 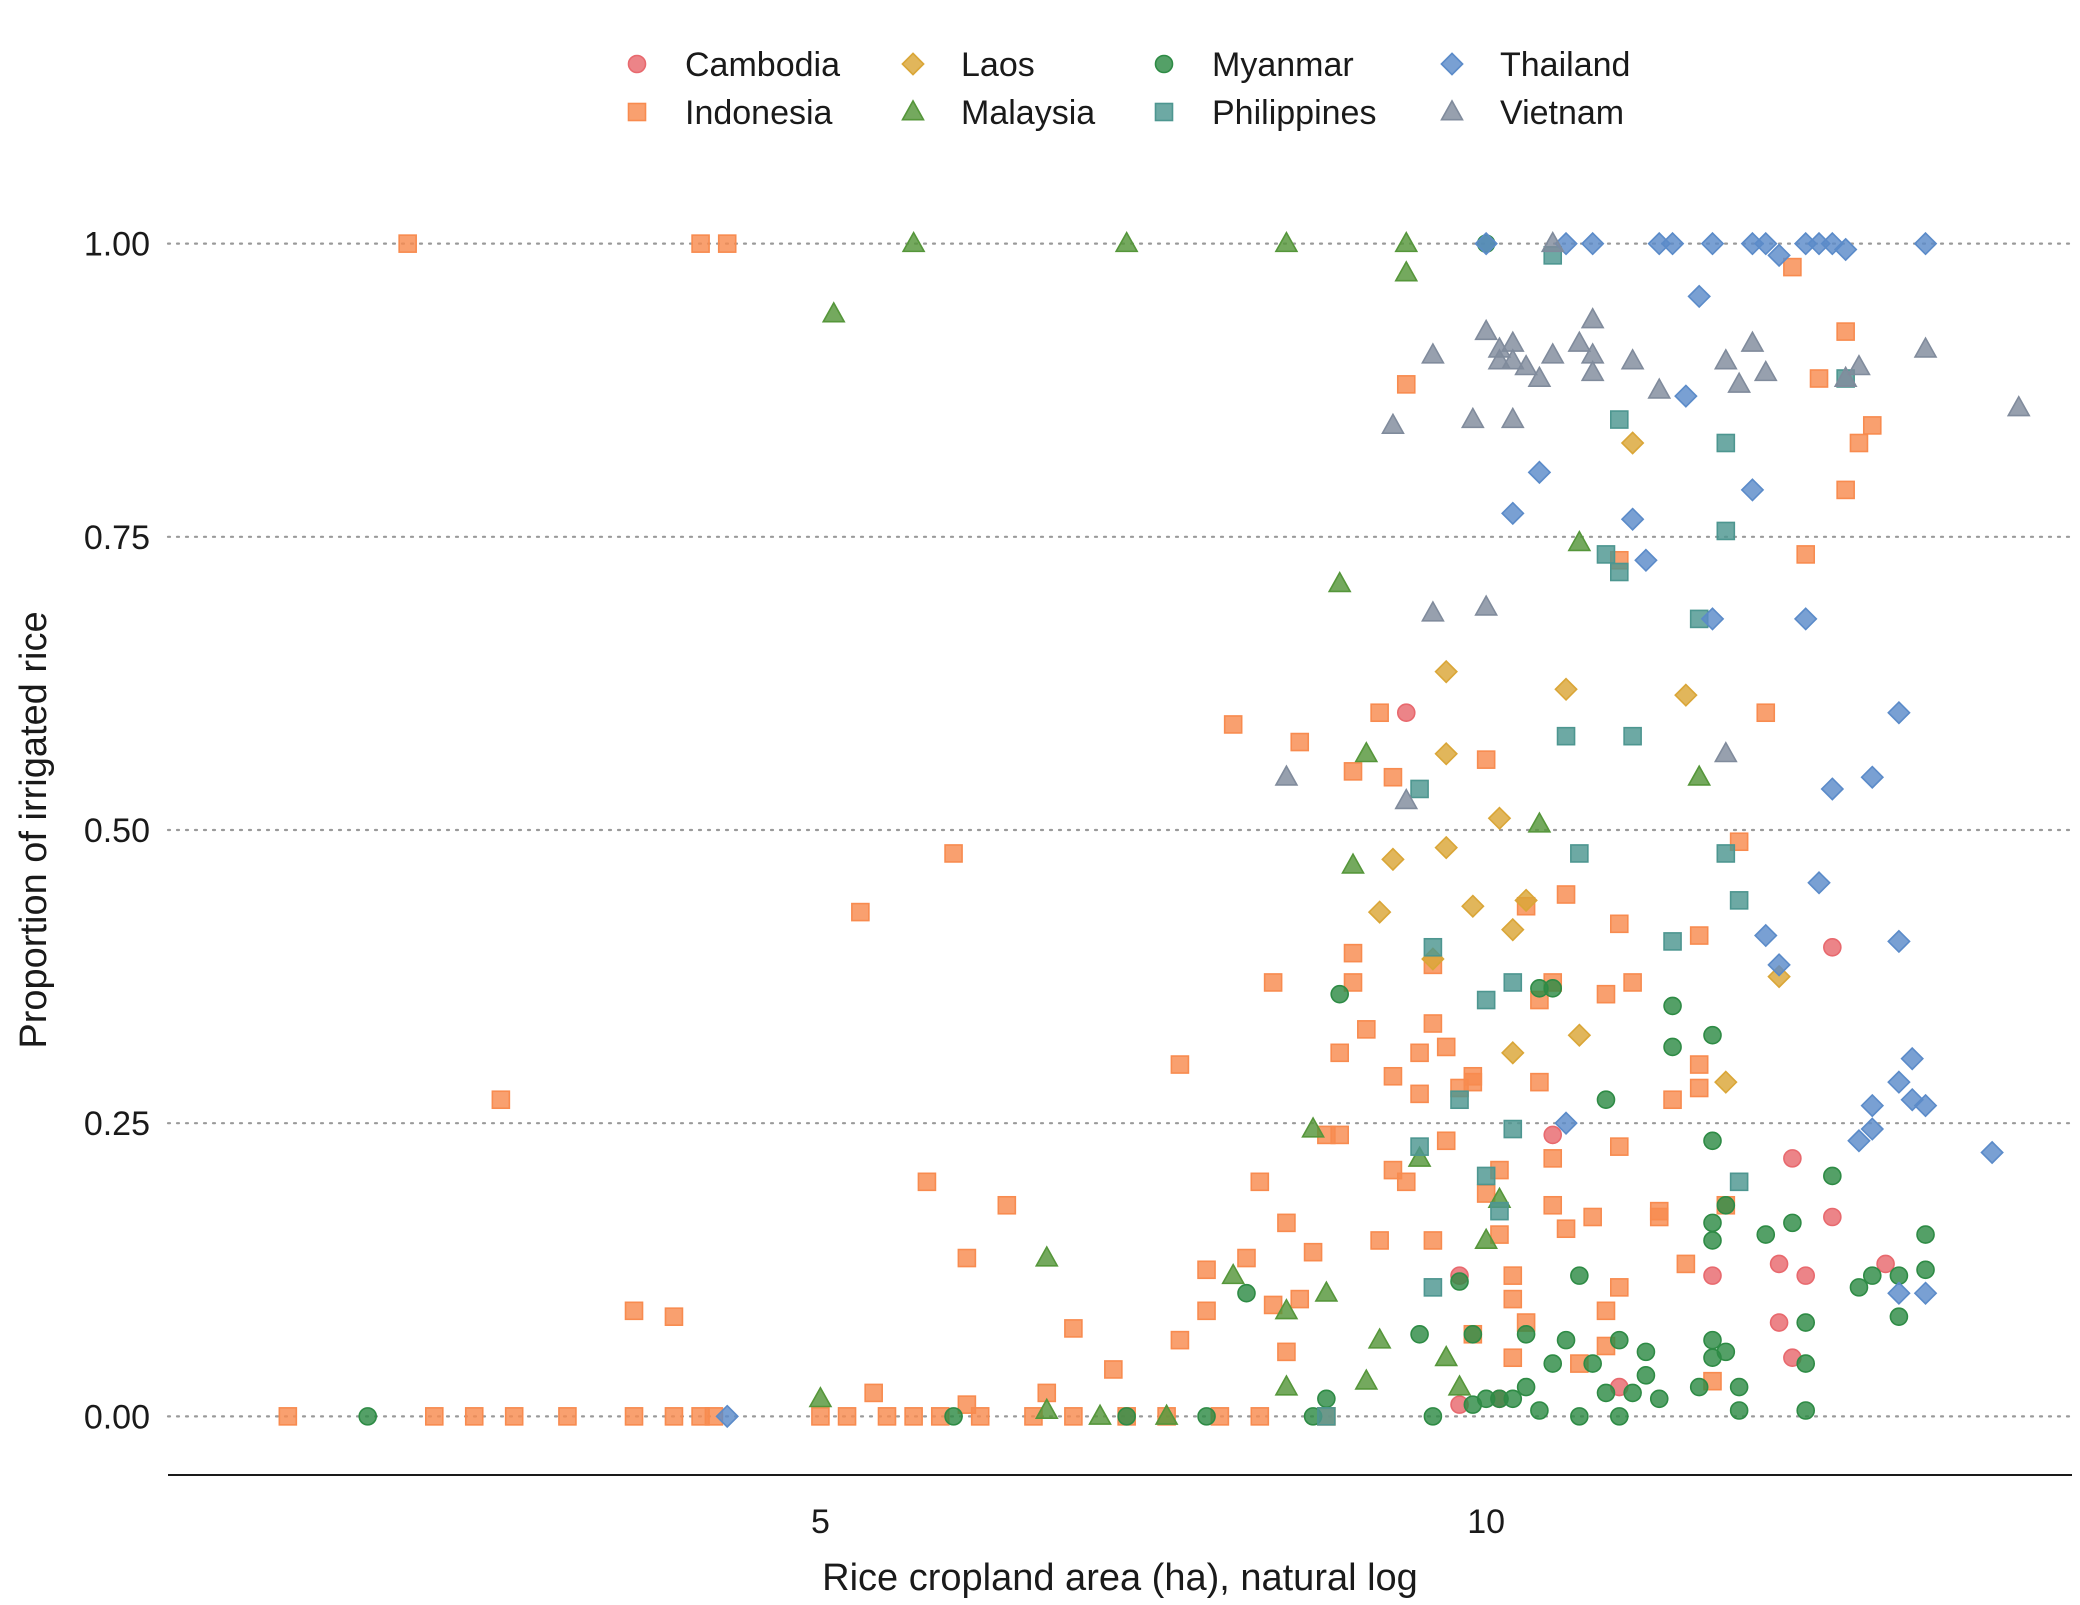 I want to click on legend-marker-philippines, so click(x=1164, y=112).